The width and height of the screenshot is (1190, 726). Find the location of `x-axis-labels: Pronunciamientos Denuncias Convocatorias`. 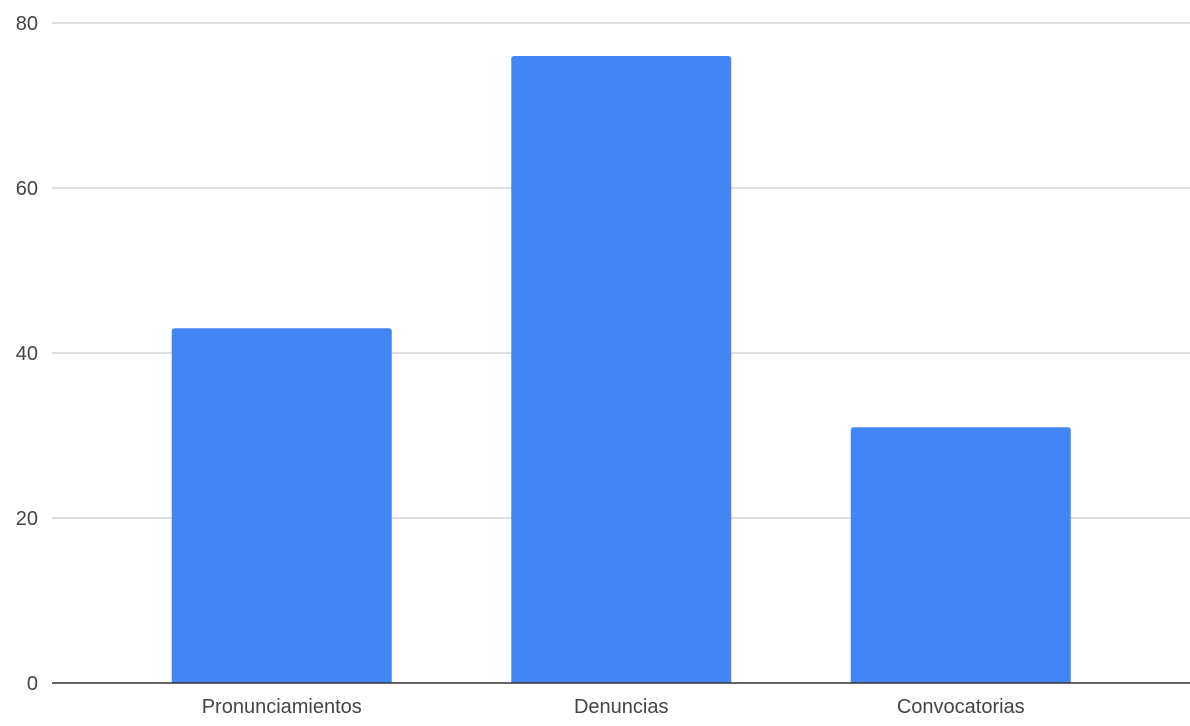

x-axis-labels: Pronunciamientos Denuncias Convocatorias is located at coordinates (613, 707).